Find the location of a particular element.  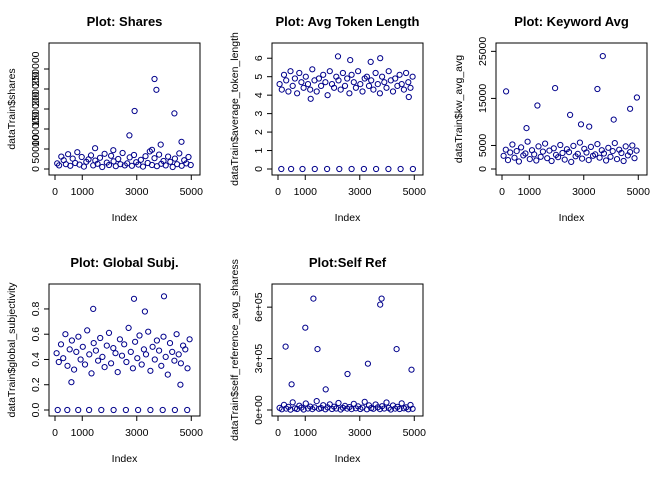

y-tick-label: 0.0 is located at coordinates (36, 410).